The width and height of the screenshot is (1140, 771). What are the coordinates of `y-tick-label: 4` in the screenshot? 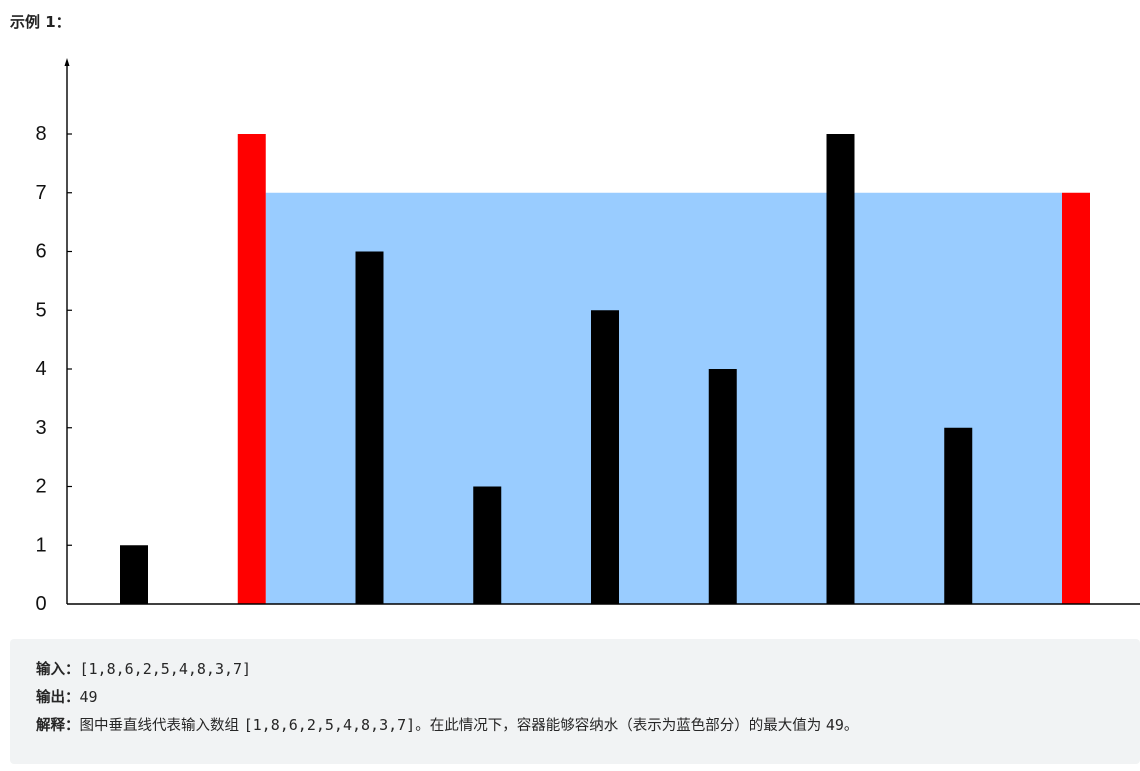 It's located at (40, 369).